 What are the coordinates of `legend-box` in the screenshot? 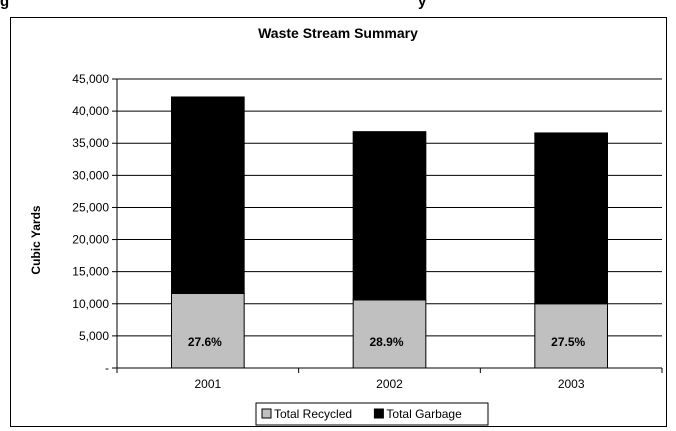 It's located at (372, 414).